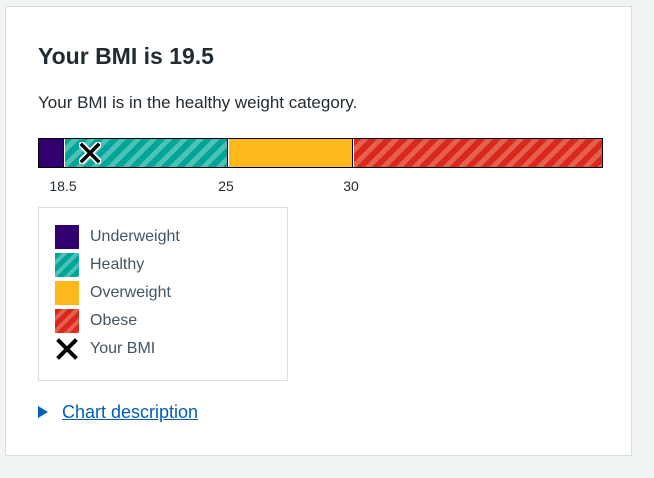  What do you see at coordinates (351, 186) in the screenshot?
I see `tick-label-30: 30` at bounding box center [351, 186].